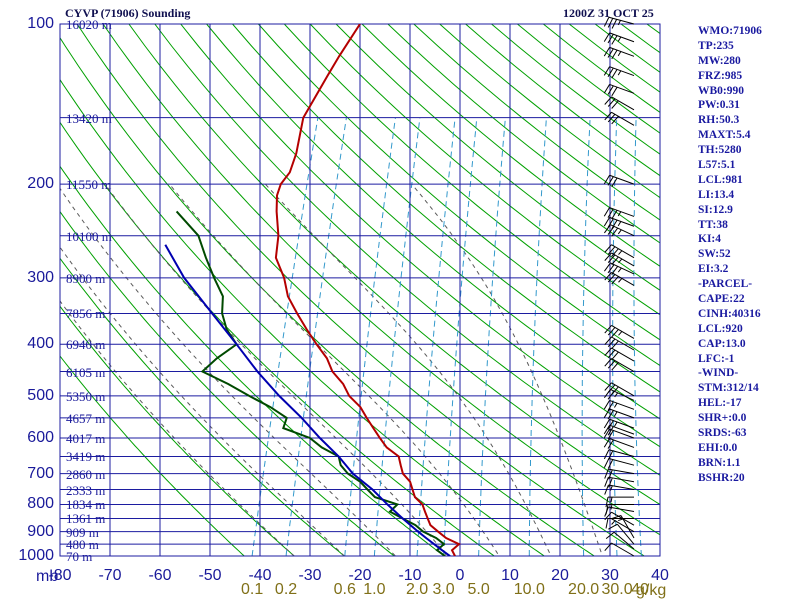 This screenshot has height=600, width=800. Describe the element at coordinates (718, 447) in the screenshot. I see `stability-index: EHI:0.0` at that location.